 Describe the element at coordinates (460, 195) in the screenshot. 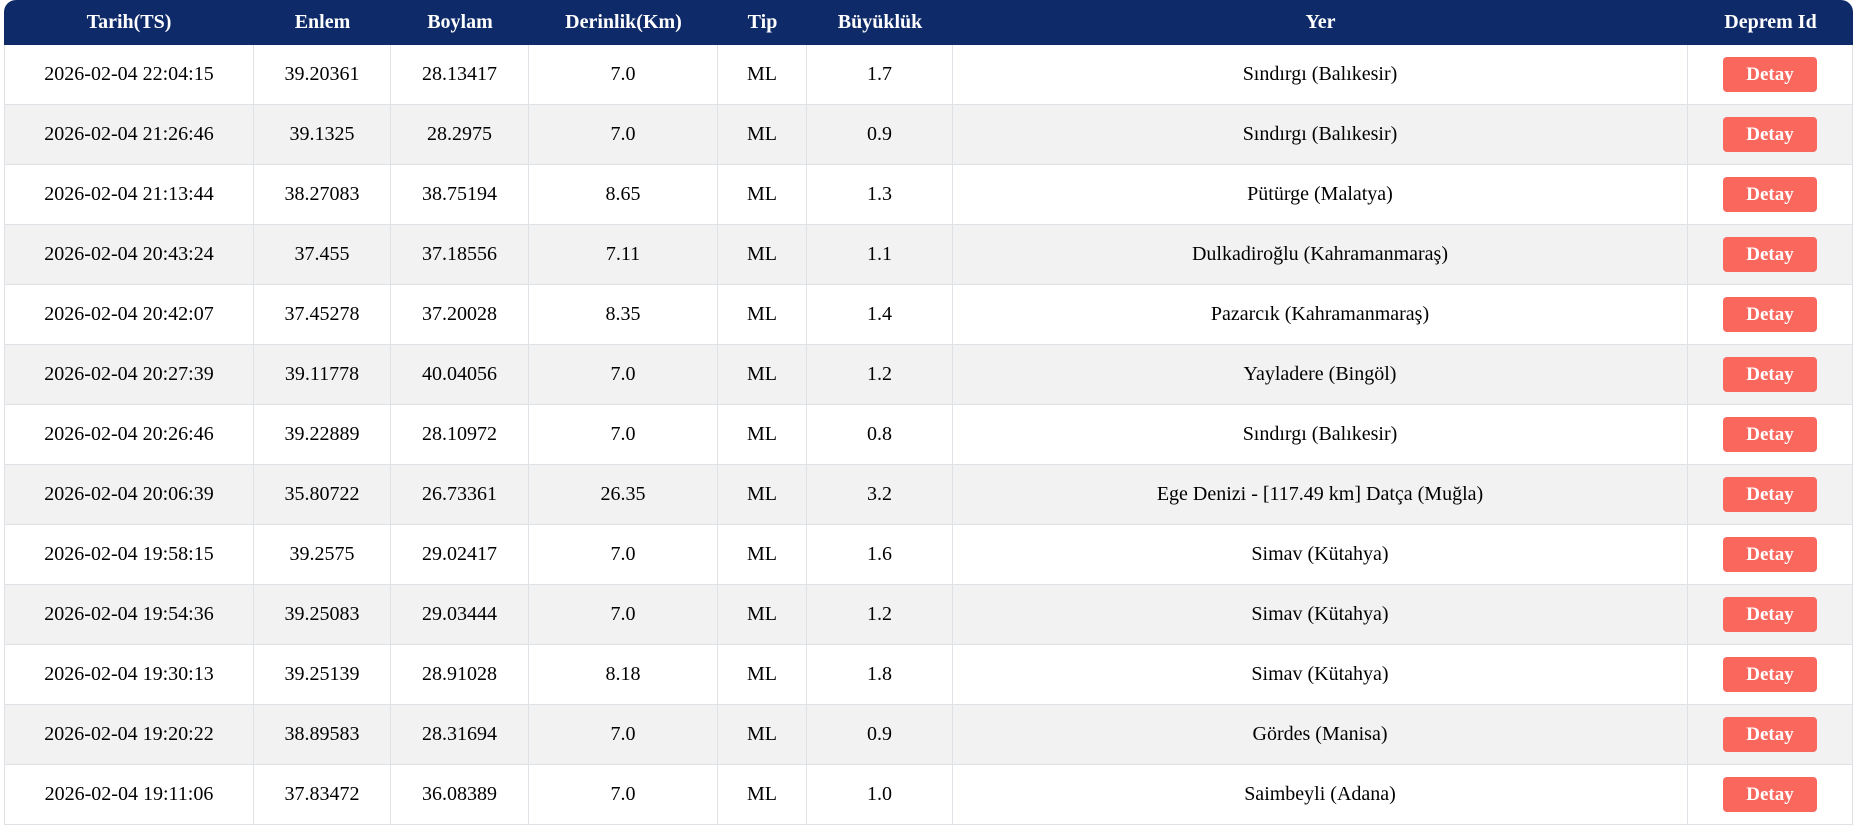

I see `cell-boylam: 38.75194` at that location.